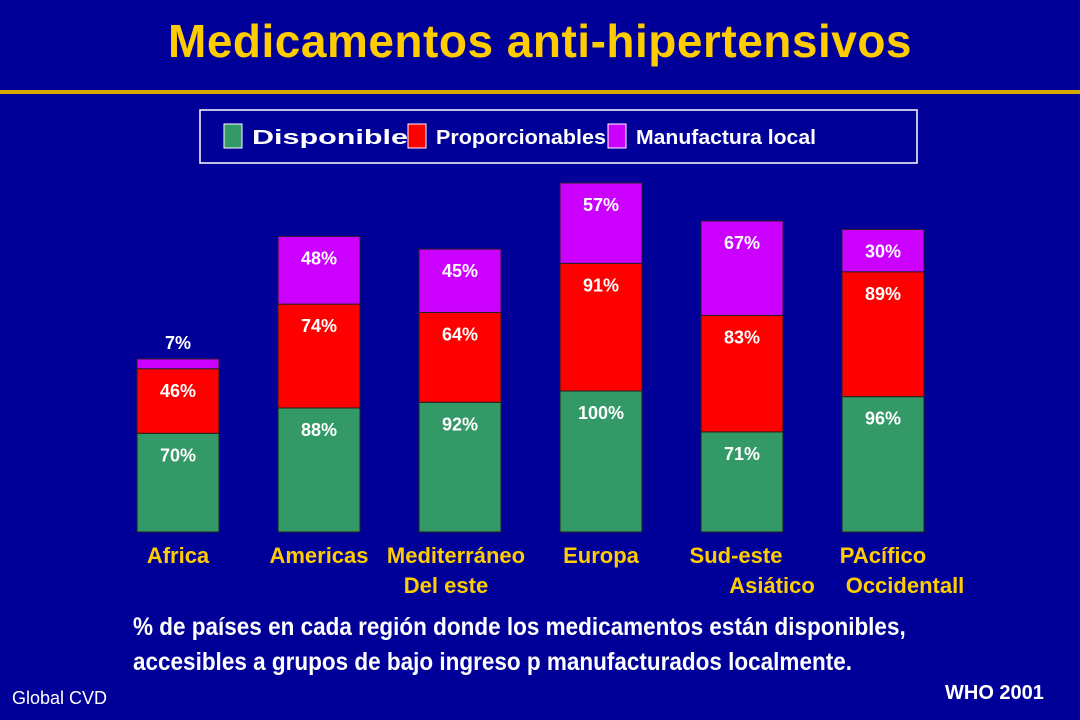 This screenshot has width=1080, height=720. I want to click on bar-6-label-2: 89%, so click(883, 294).